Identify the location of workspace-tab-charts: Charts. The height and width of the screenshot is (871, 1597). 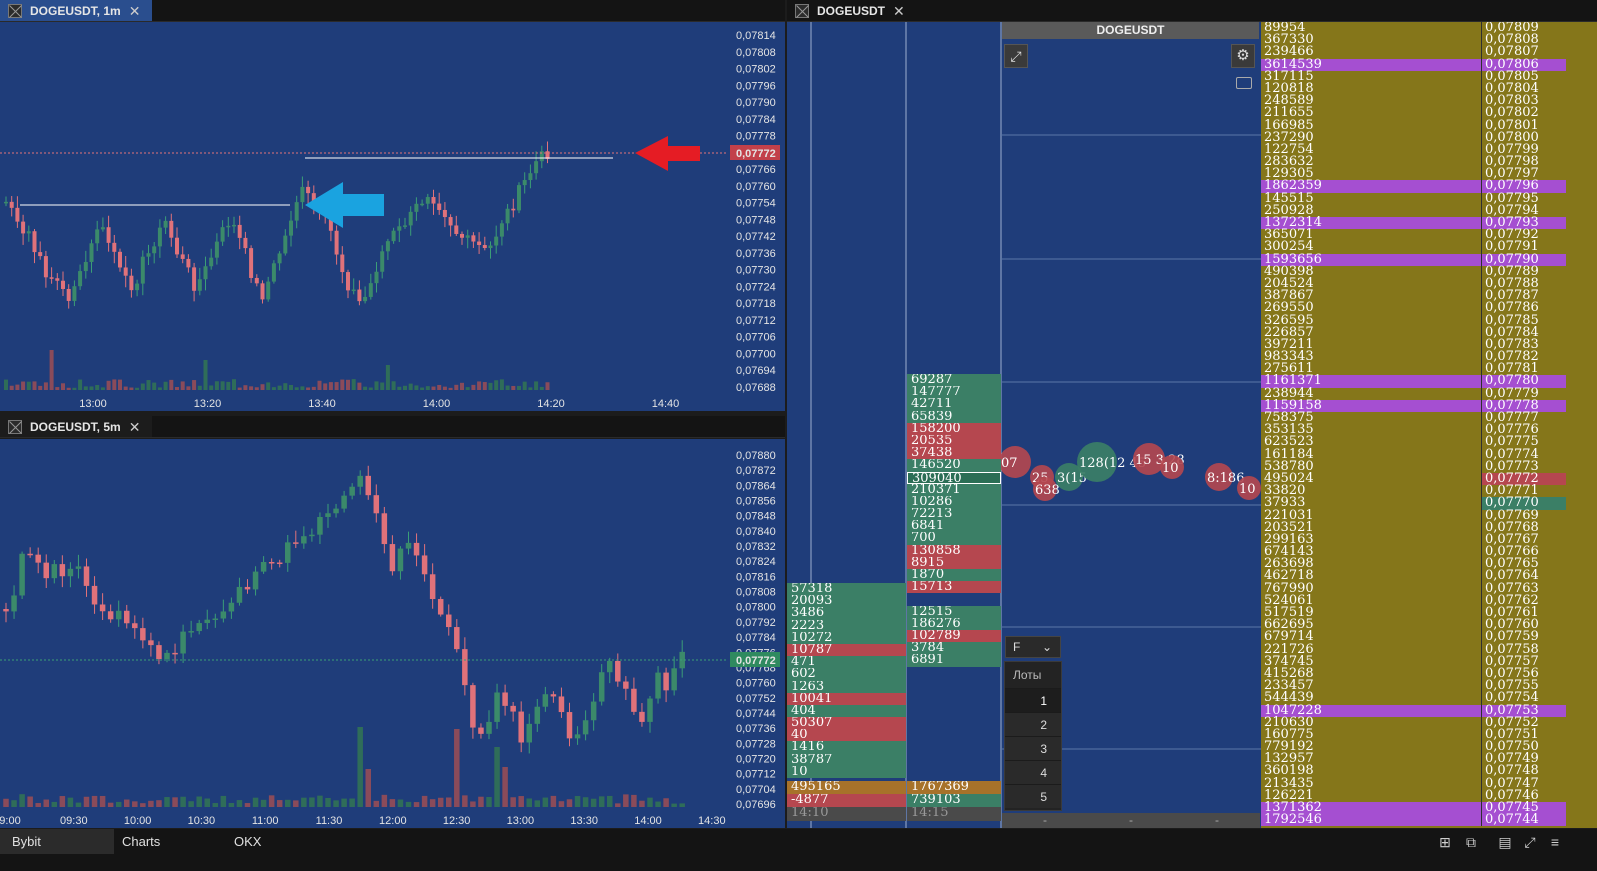
(141, 841).